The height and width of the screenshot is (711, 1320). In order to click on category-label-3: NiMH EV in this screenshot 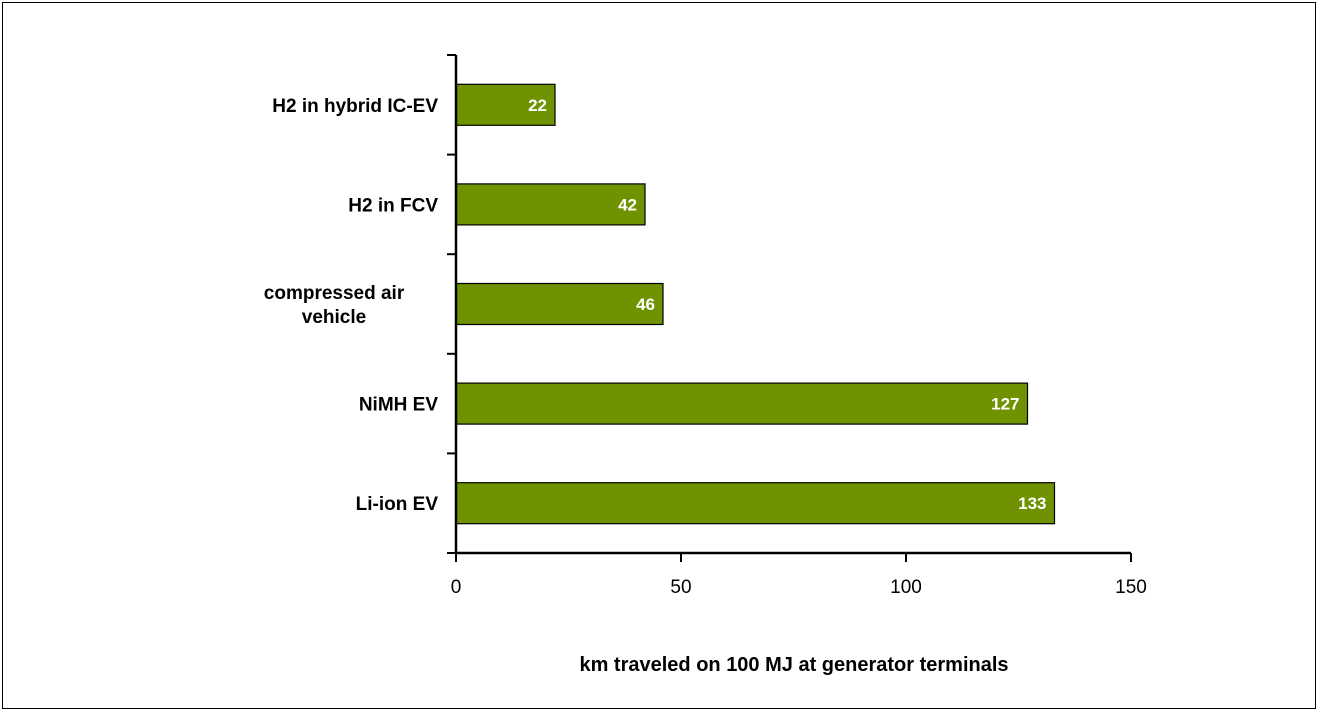, I will do `click(399, 405)`.